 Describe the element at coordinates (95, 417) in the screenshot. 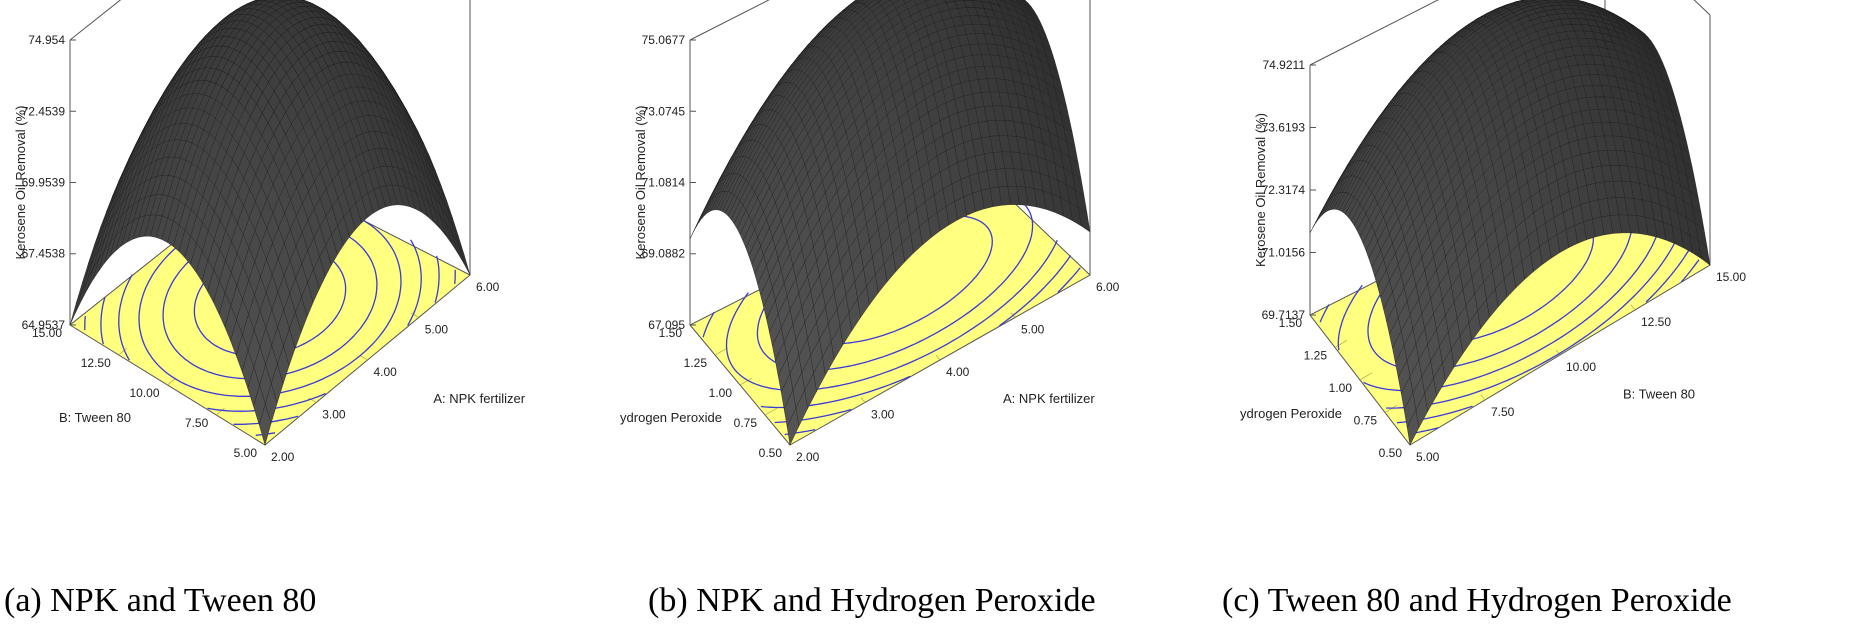

I see `y-axis-label: B: Tween 80` at that location.